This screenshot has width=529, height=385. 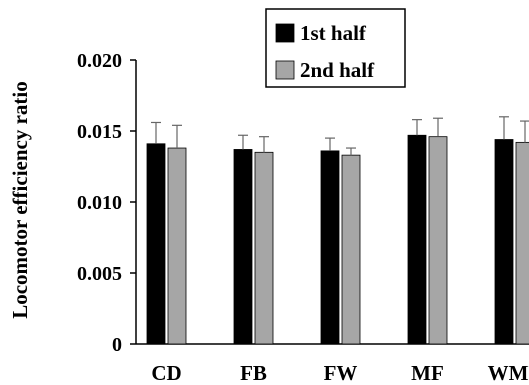 I want to click on legend-label-2: 2nd half, so click(x=337, y=70).